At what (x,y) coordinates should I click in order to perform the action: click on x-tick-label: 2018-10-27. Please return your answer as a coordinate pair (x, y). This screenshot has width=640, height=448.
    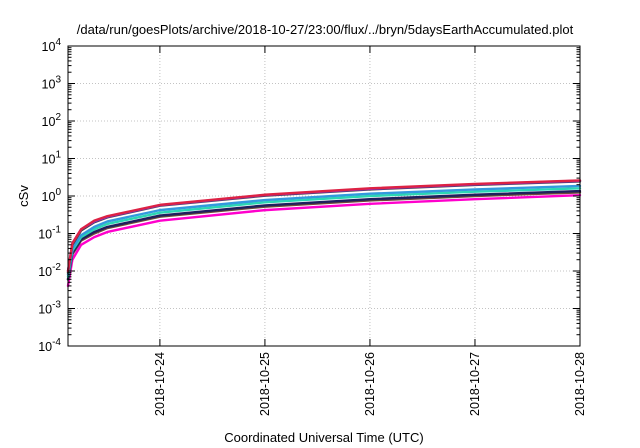
    Looking at the image, I should click on (475, 384).